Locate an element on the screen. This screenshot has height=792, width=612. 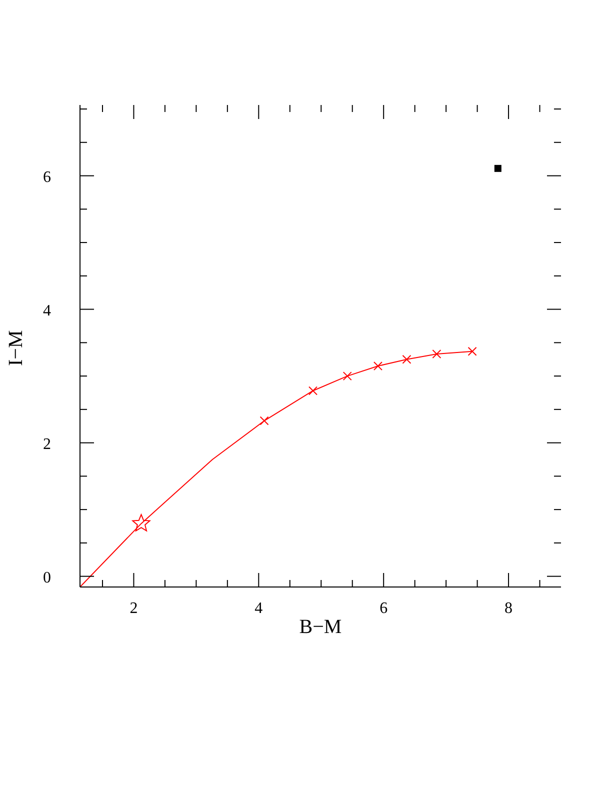
x-tick-label: 4 is located at coordinates (258, 608).